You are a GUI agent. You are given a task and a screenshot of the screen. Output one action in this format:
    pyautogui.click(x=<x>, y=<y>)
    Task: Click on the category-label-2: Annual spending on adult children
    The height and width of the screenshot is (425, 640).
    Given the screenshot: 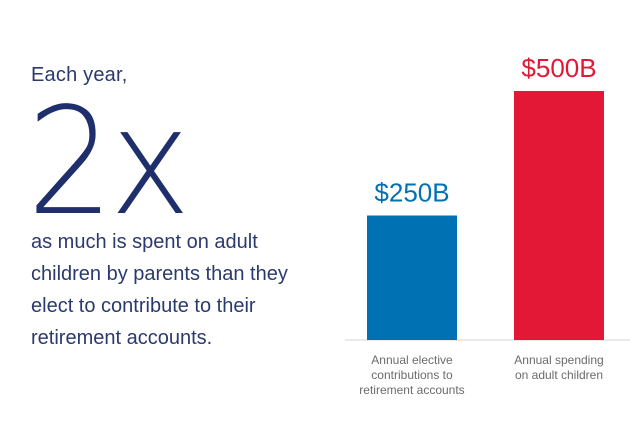 What is the action you would take?
    pyautogui.click(x=558, y=367)
    